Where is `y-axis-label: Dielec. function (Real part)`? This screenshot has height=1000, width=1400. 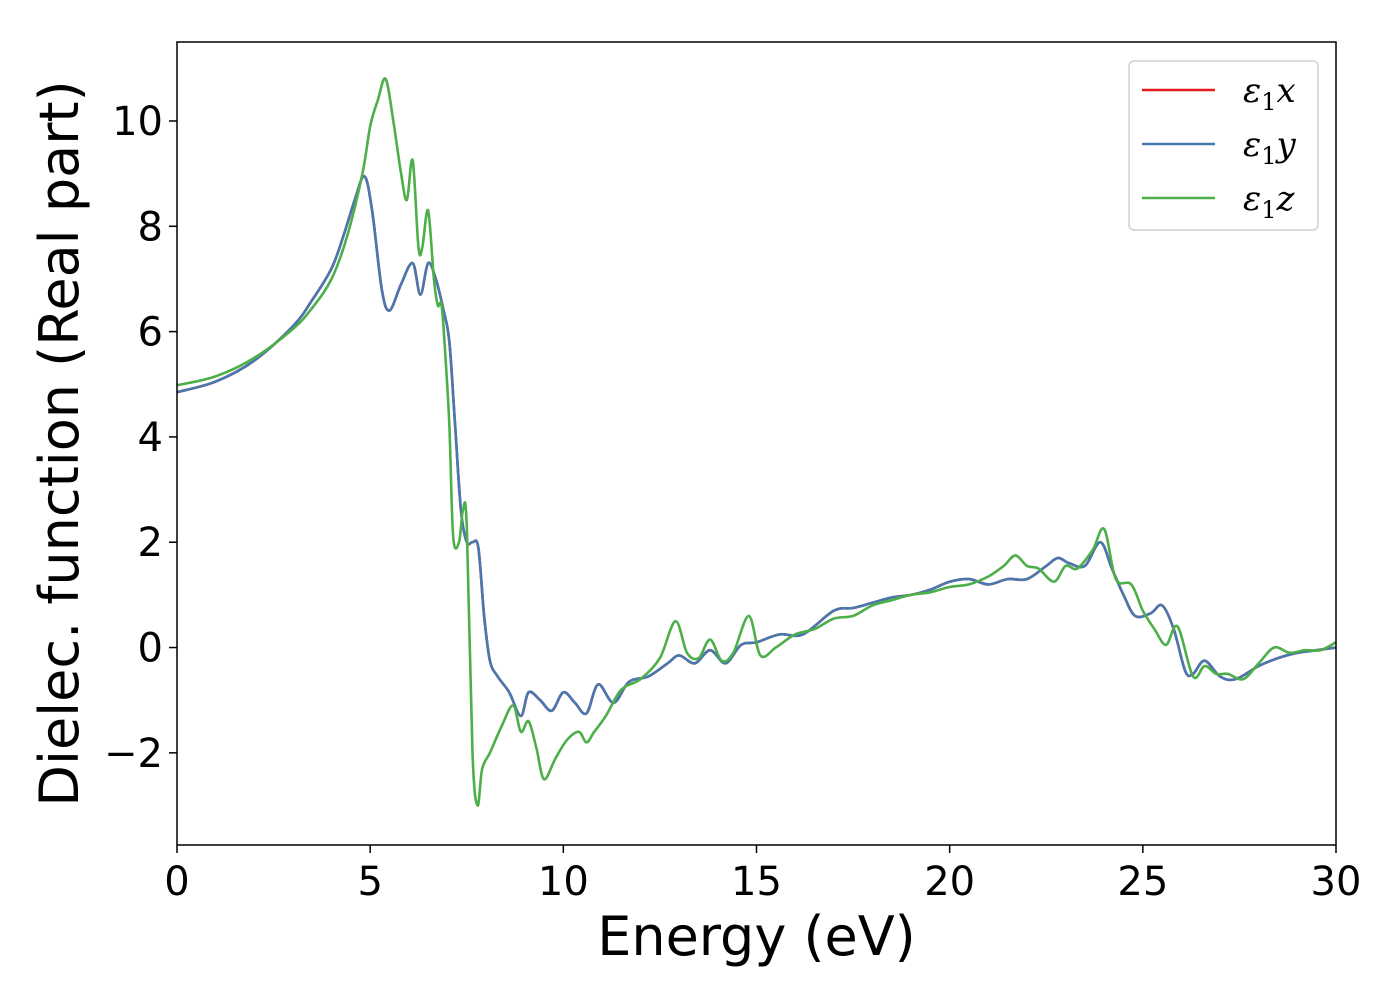 y-axis-label: Dielec. function (Real part) is located at coordinates (59, 443).